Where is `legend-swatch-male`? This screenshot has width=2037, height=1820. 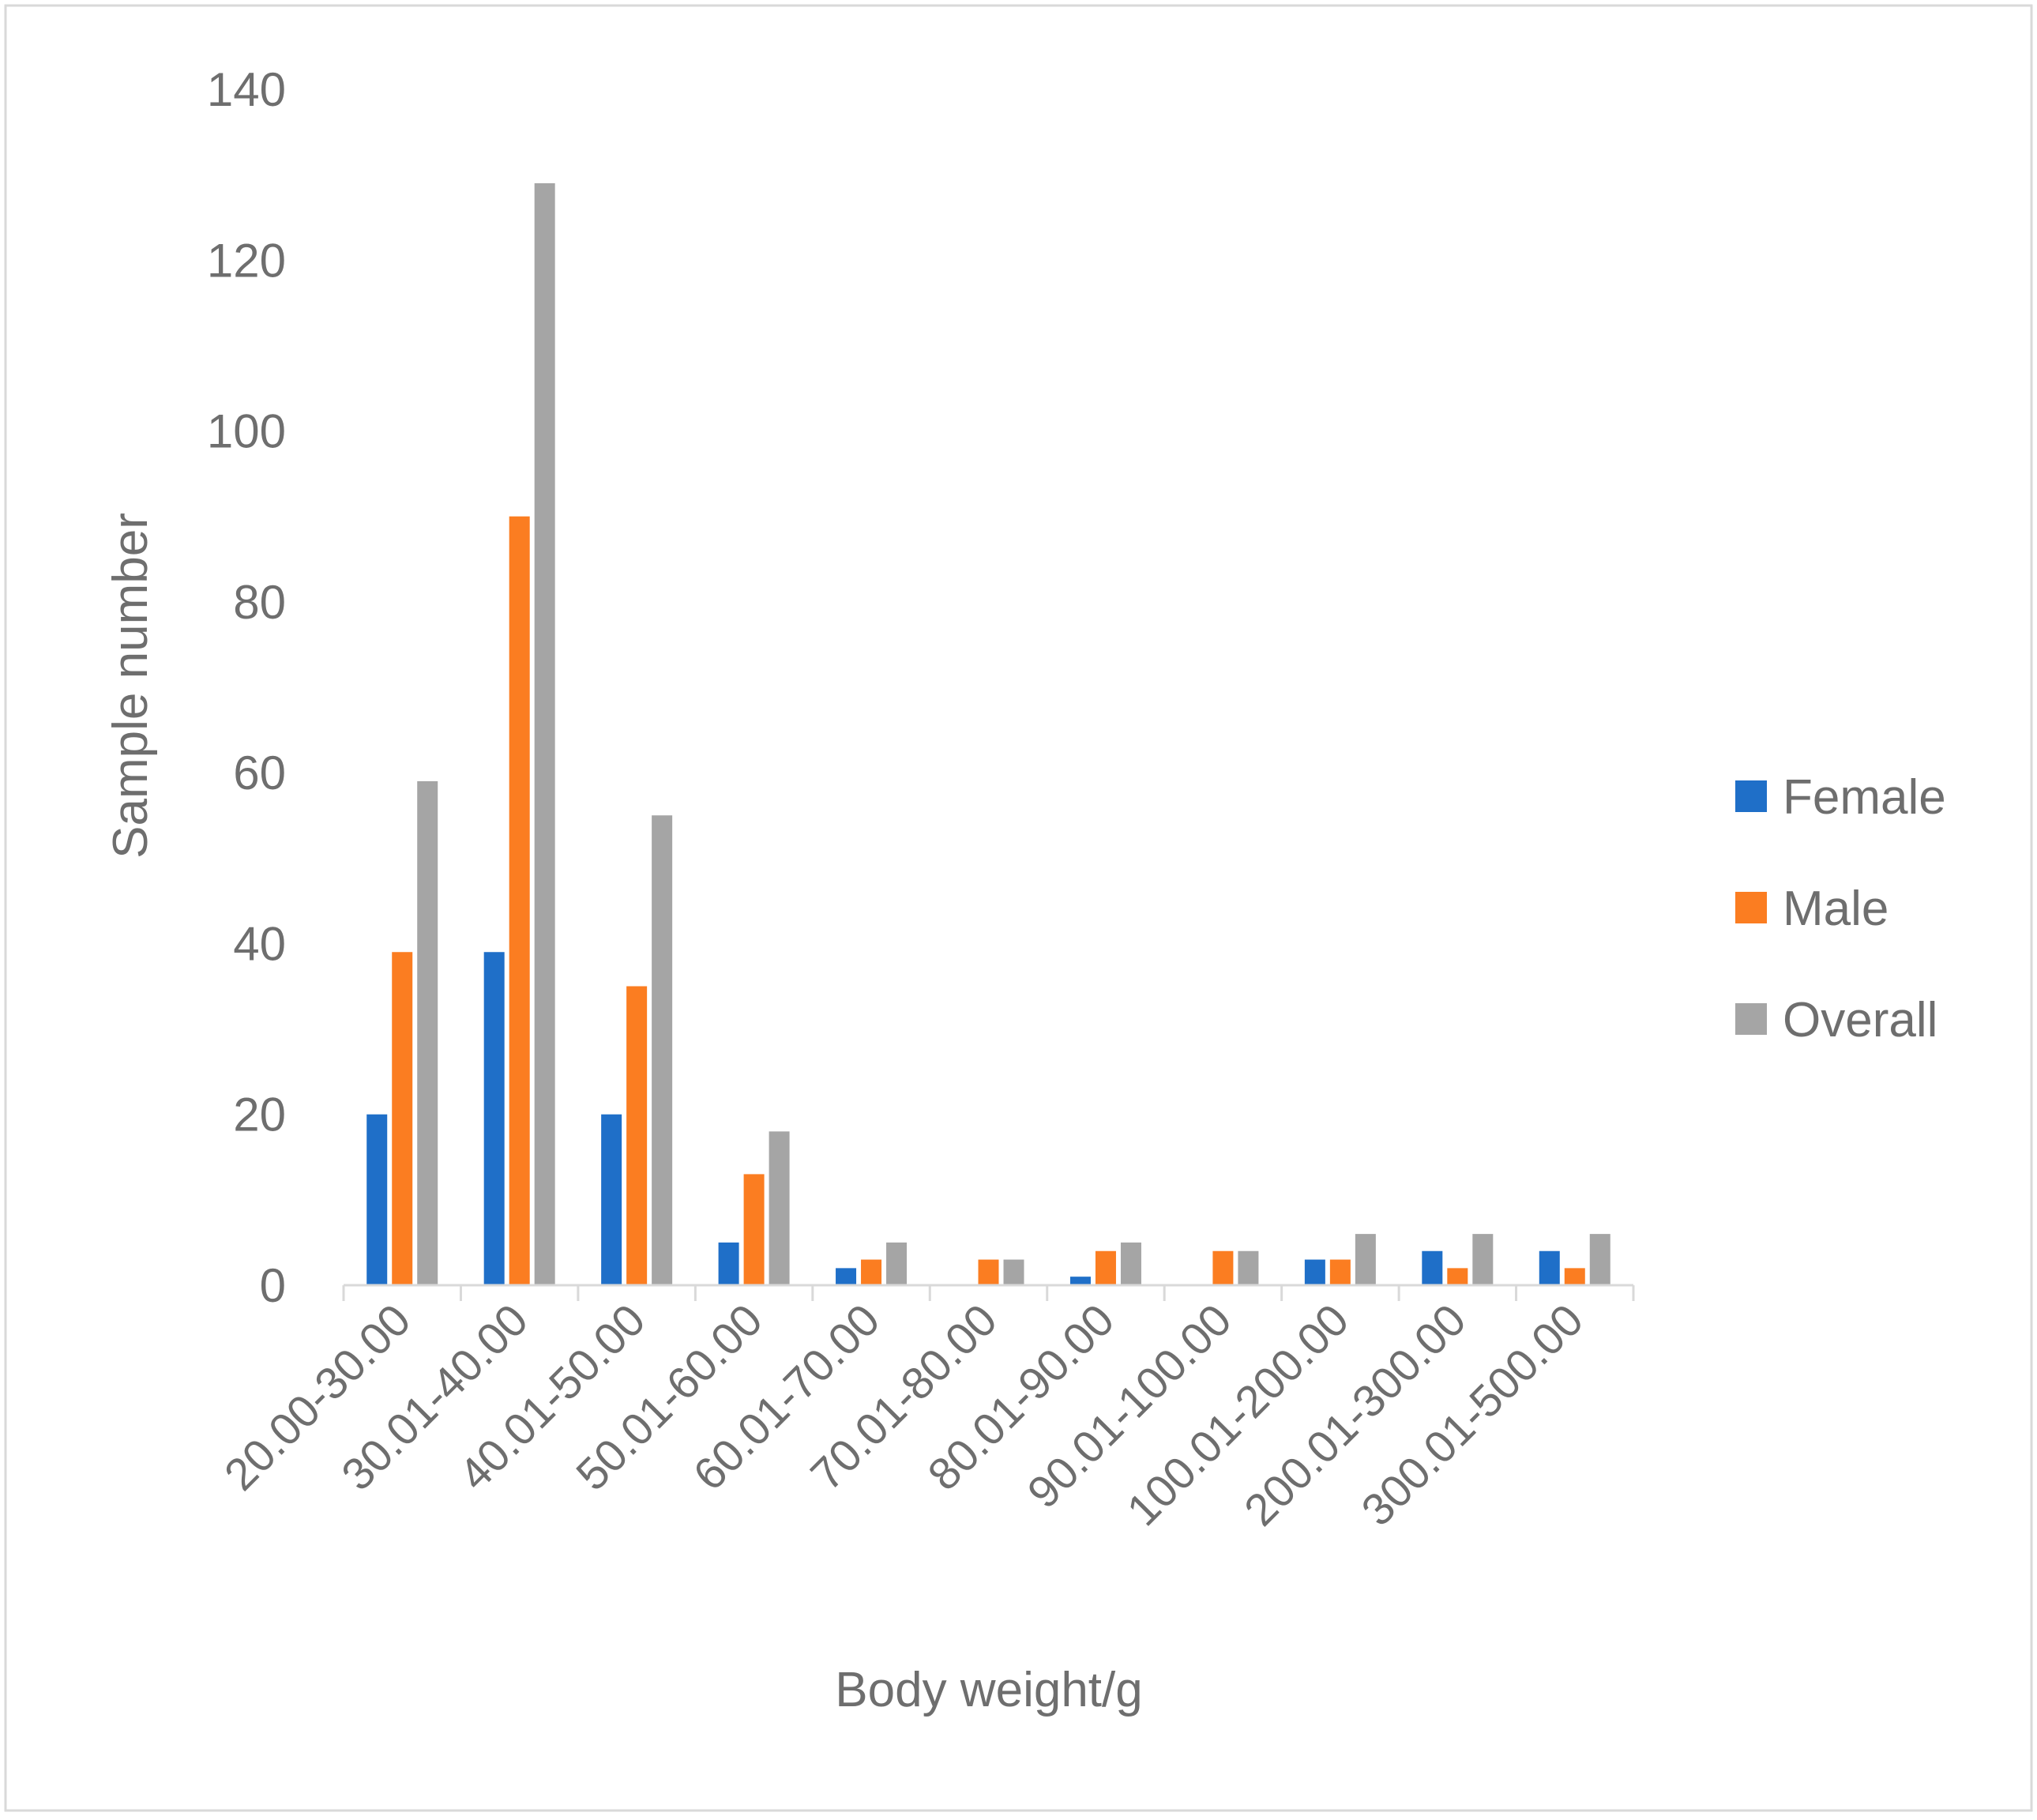
legend-swatch-male is located at coordinates (1751, 907).